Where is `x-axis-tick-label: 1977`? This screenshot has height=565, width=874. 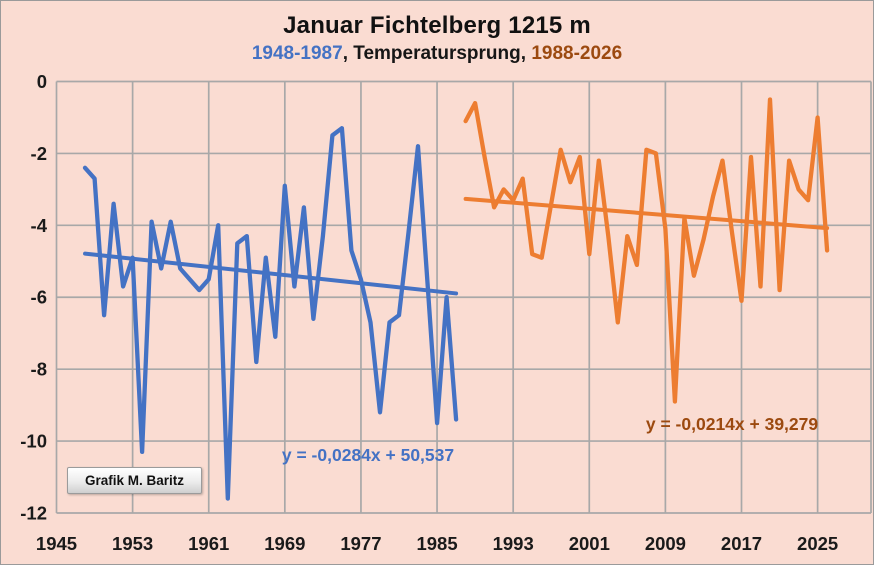 x-axis-tick-label: 1977 is located at coordinates (360, 543).